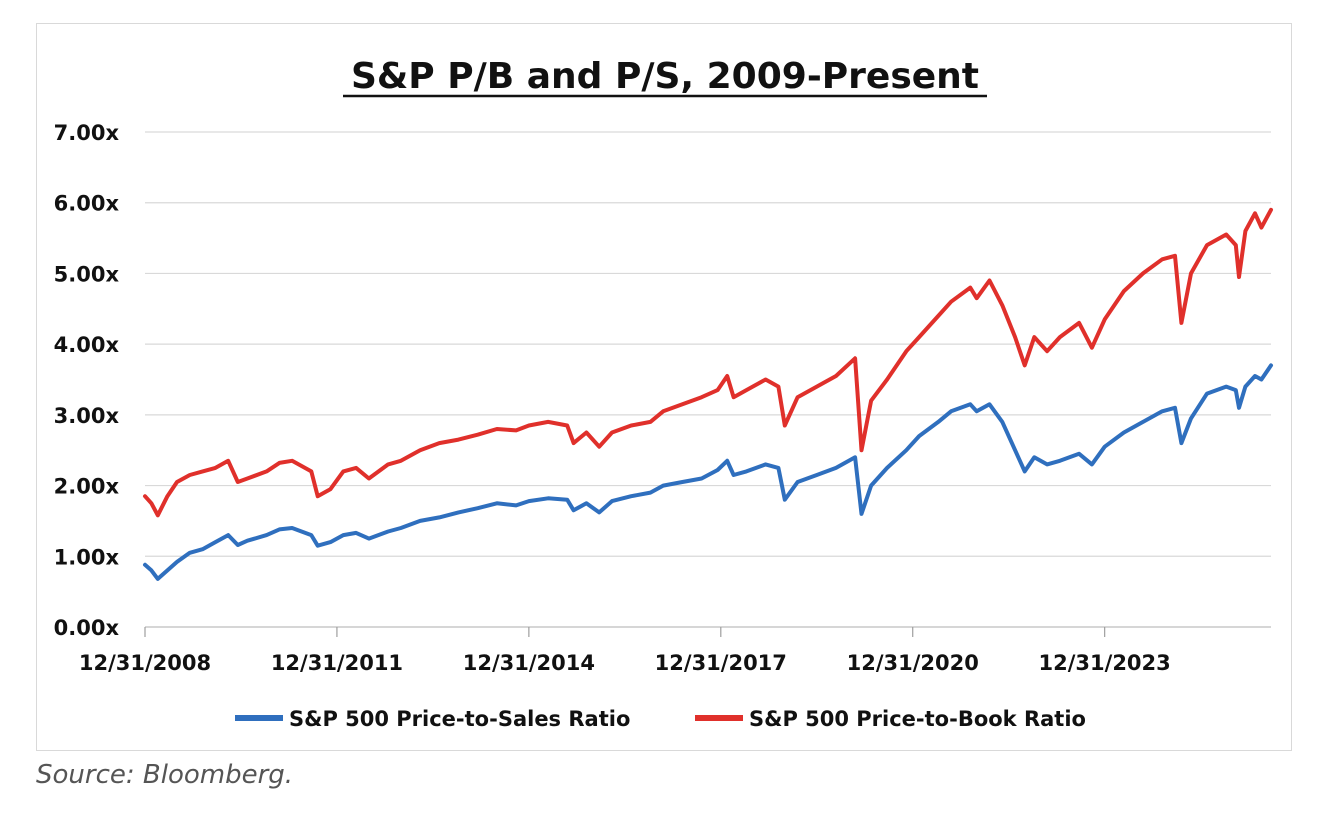  Describe the element at coordinates (913, 663) in the screenshot. I see `x-tick-label: 12/31/2020` at that location.